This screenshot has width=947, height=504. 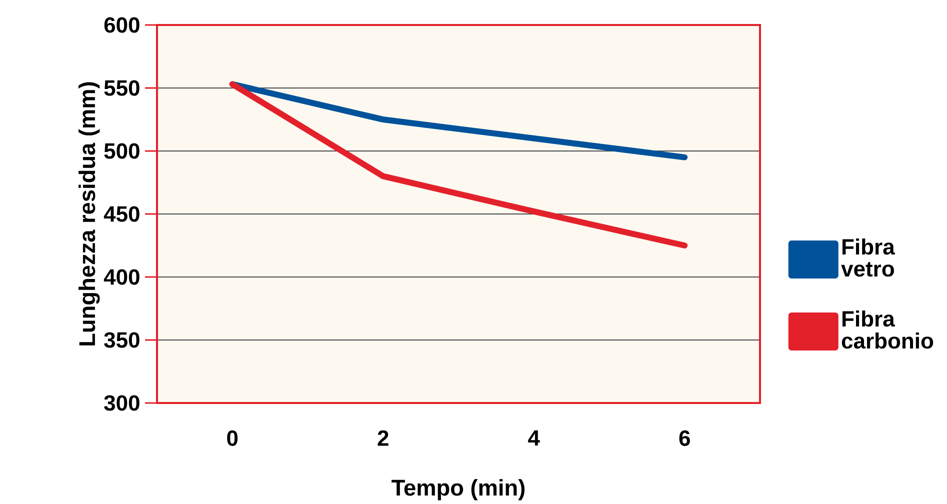 I want to click on y-axis-title: Lunghezza residua (mm), so click(x=89, y=214).